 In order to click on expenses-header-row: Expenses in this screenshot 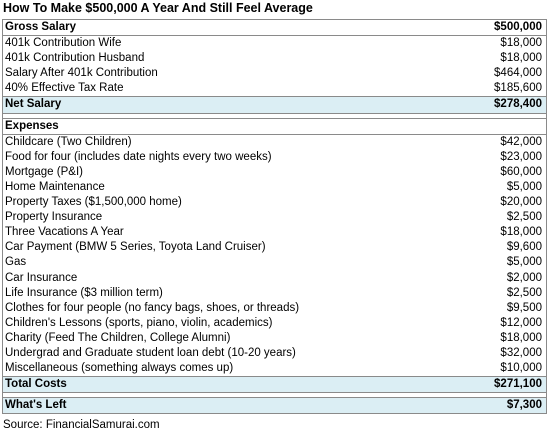, I will do `click(274, 126)`.